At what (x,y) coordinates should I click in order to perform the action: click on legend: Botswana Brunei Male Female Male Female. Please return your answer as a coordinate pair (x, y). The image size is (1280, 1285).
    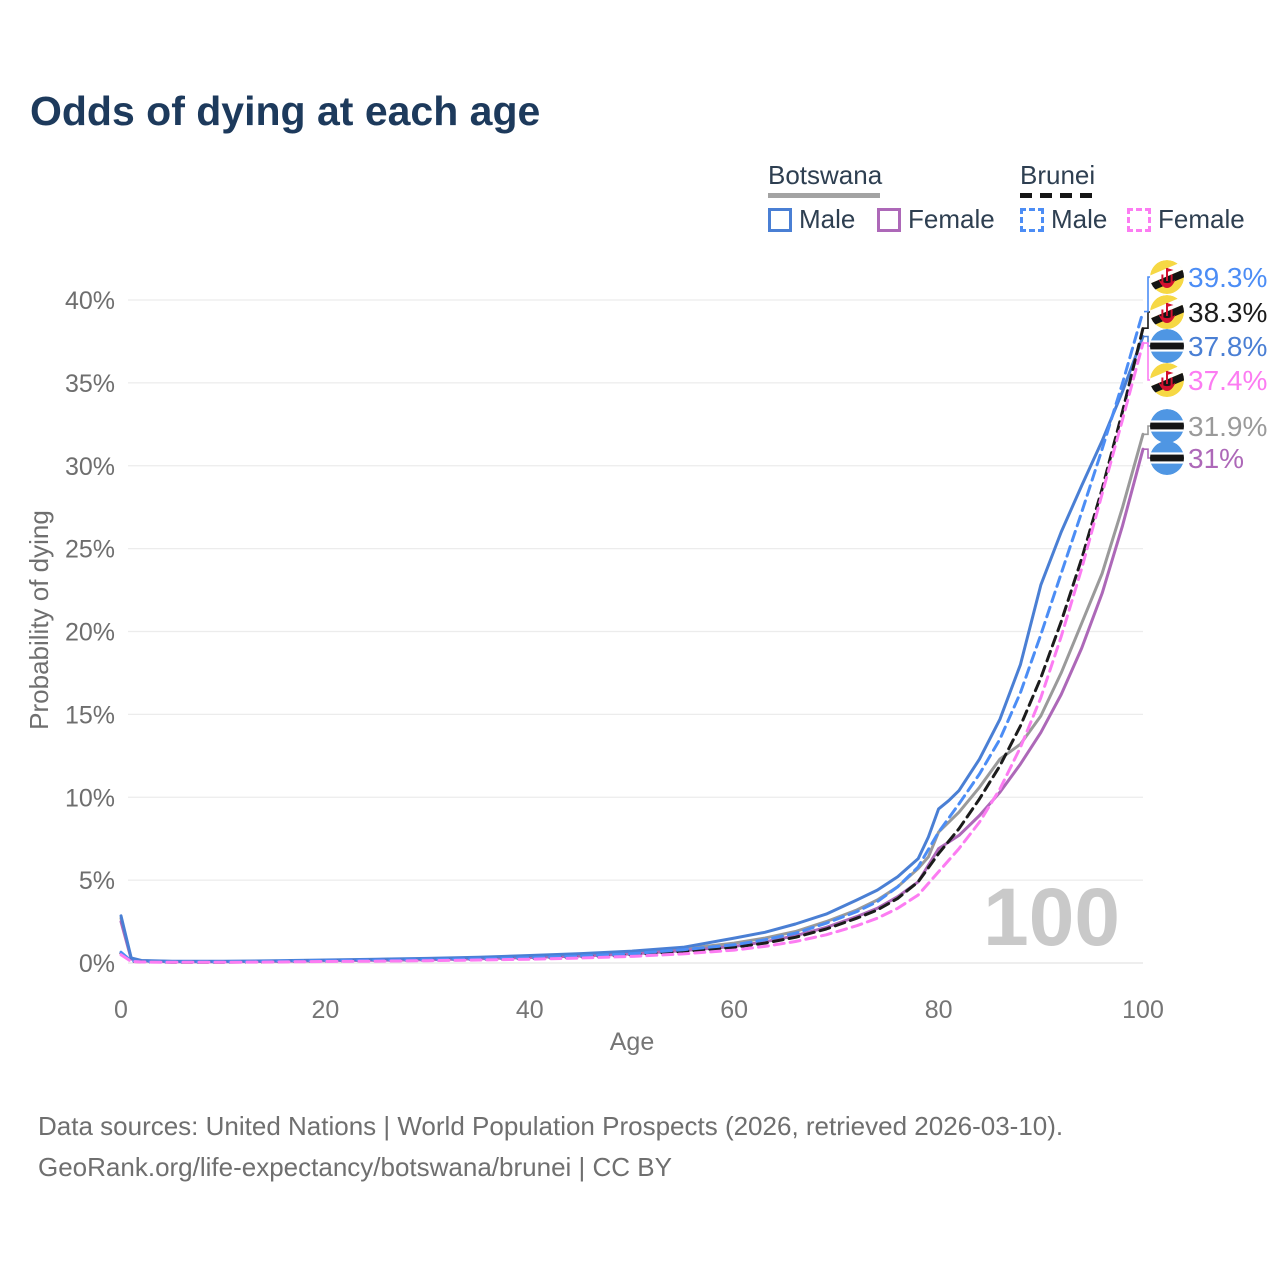
    Looking at the image, I should click on (640, 200).